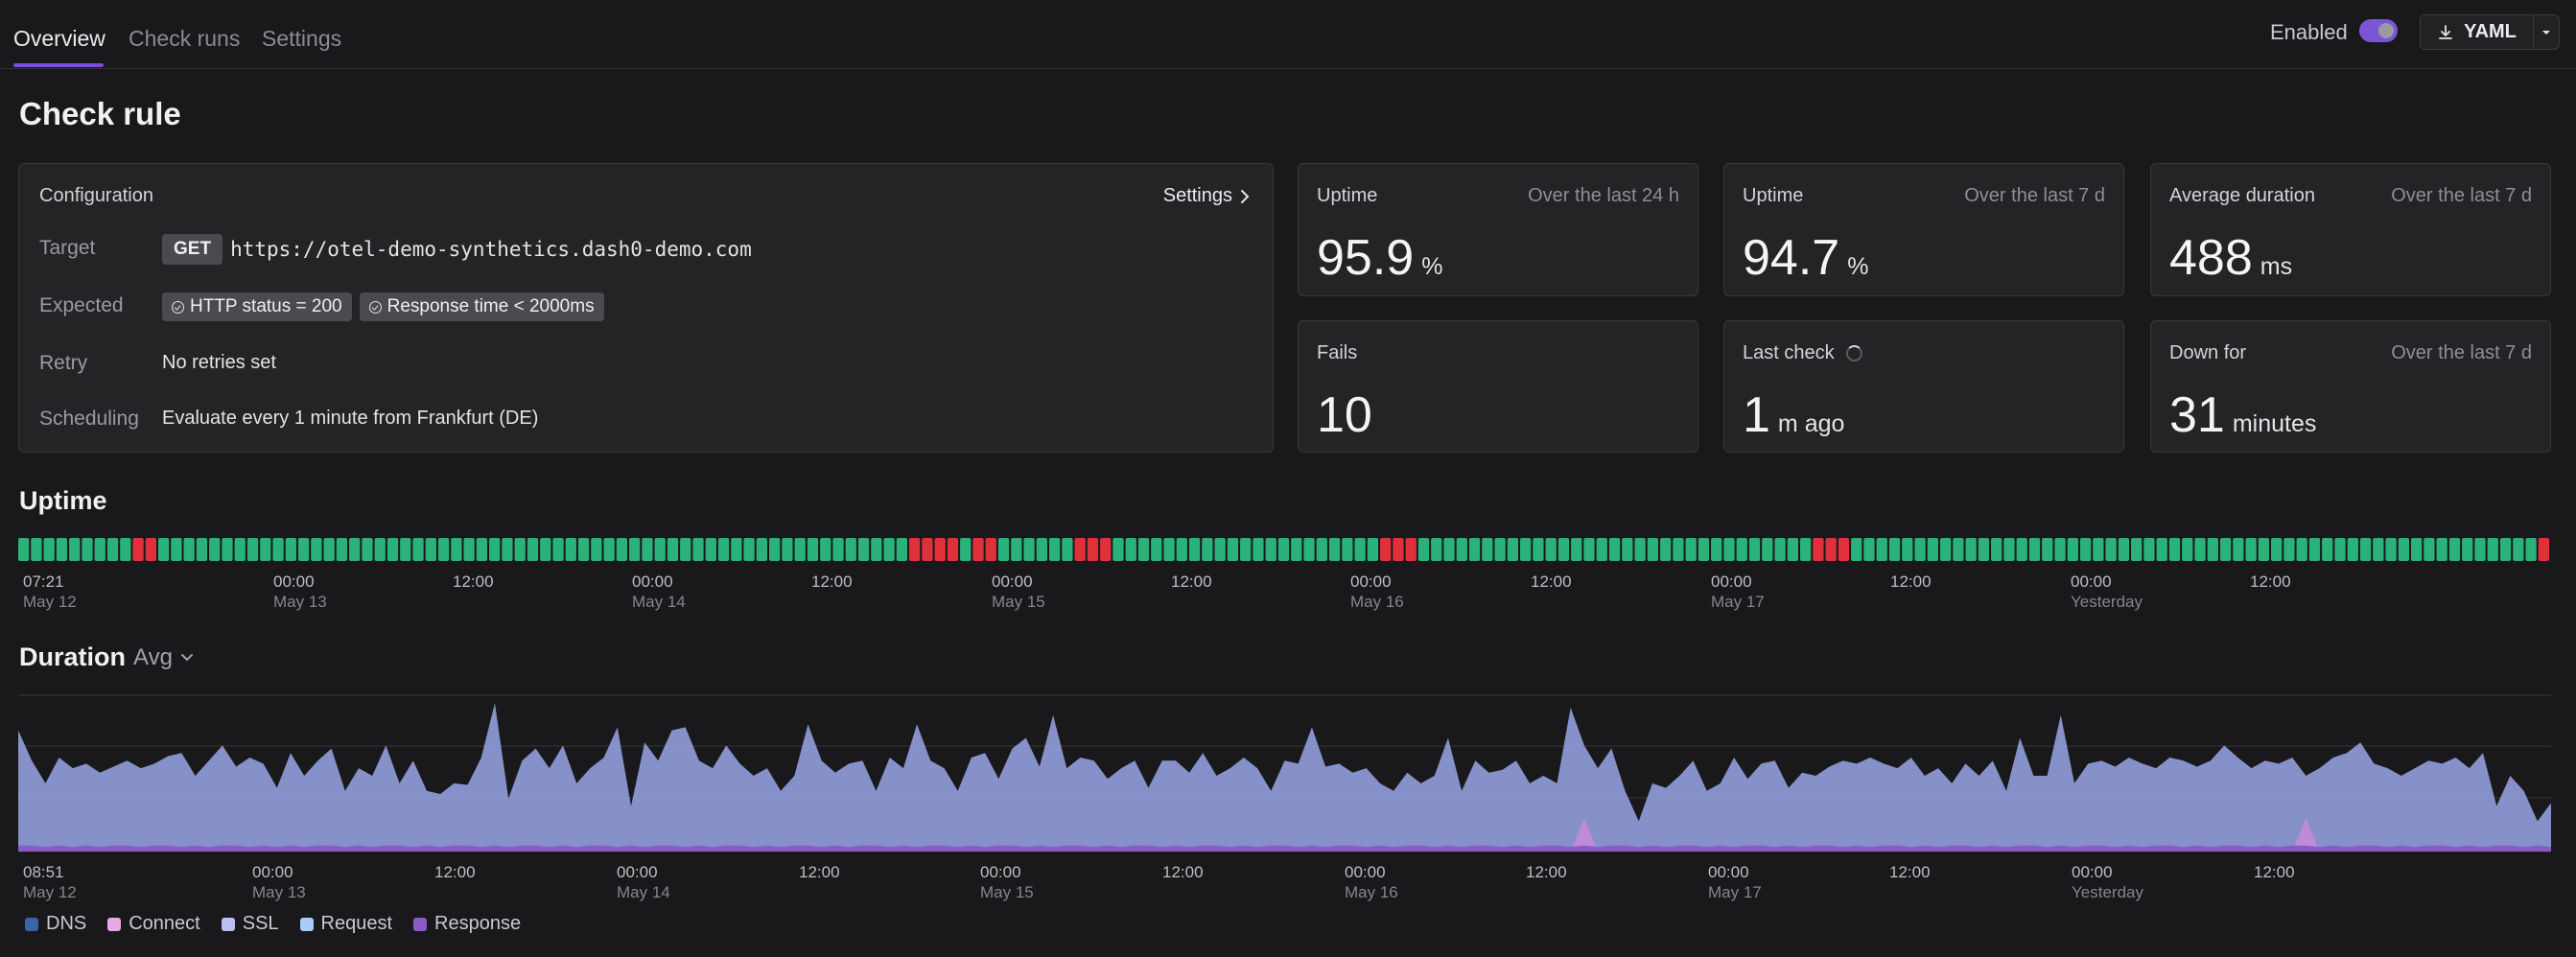 Image resolution: width=2576 pixels, height=957 pixels. I want to click on aggregation-select: Avg, so click(163, 657).